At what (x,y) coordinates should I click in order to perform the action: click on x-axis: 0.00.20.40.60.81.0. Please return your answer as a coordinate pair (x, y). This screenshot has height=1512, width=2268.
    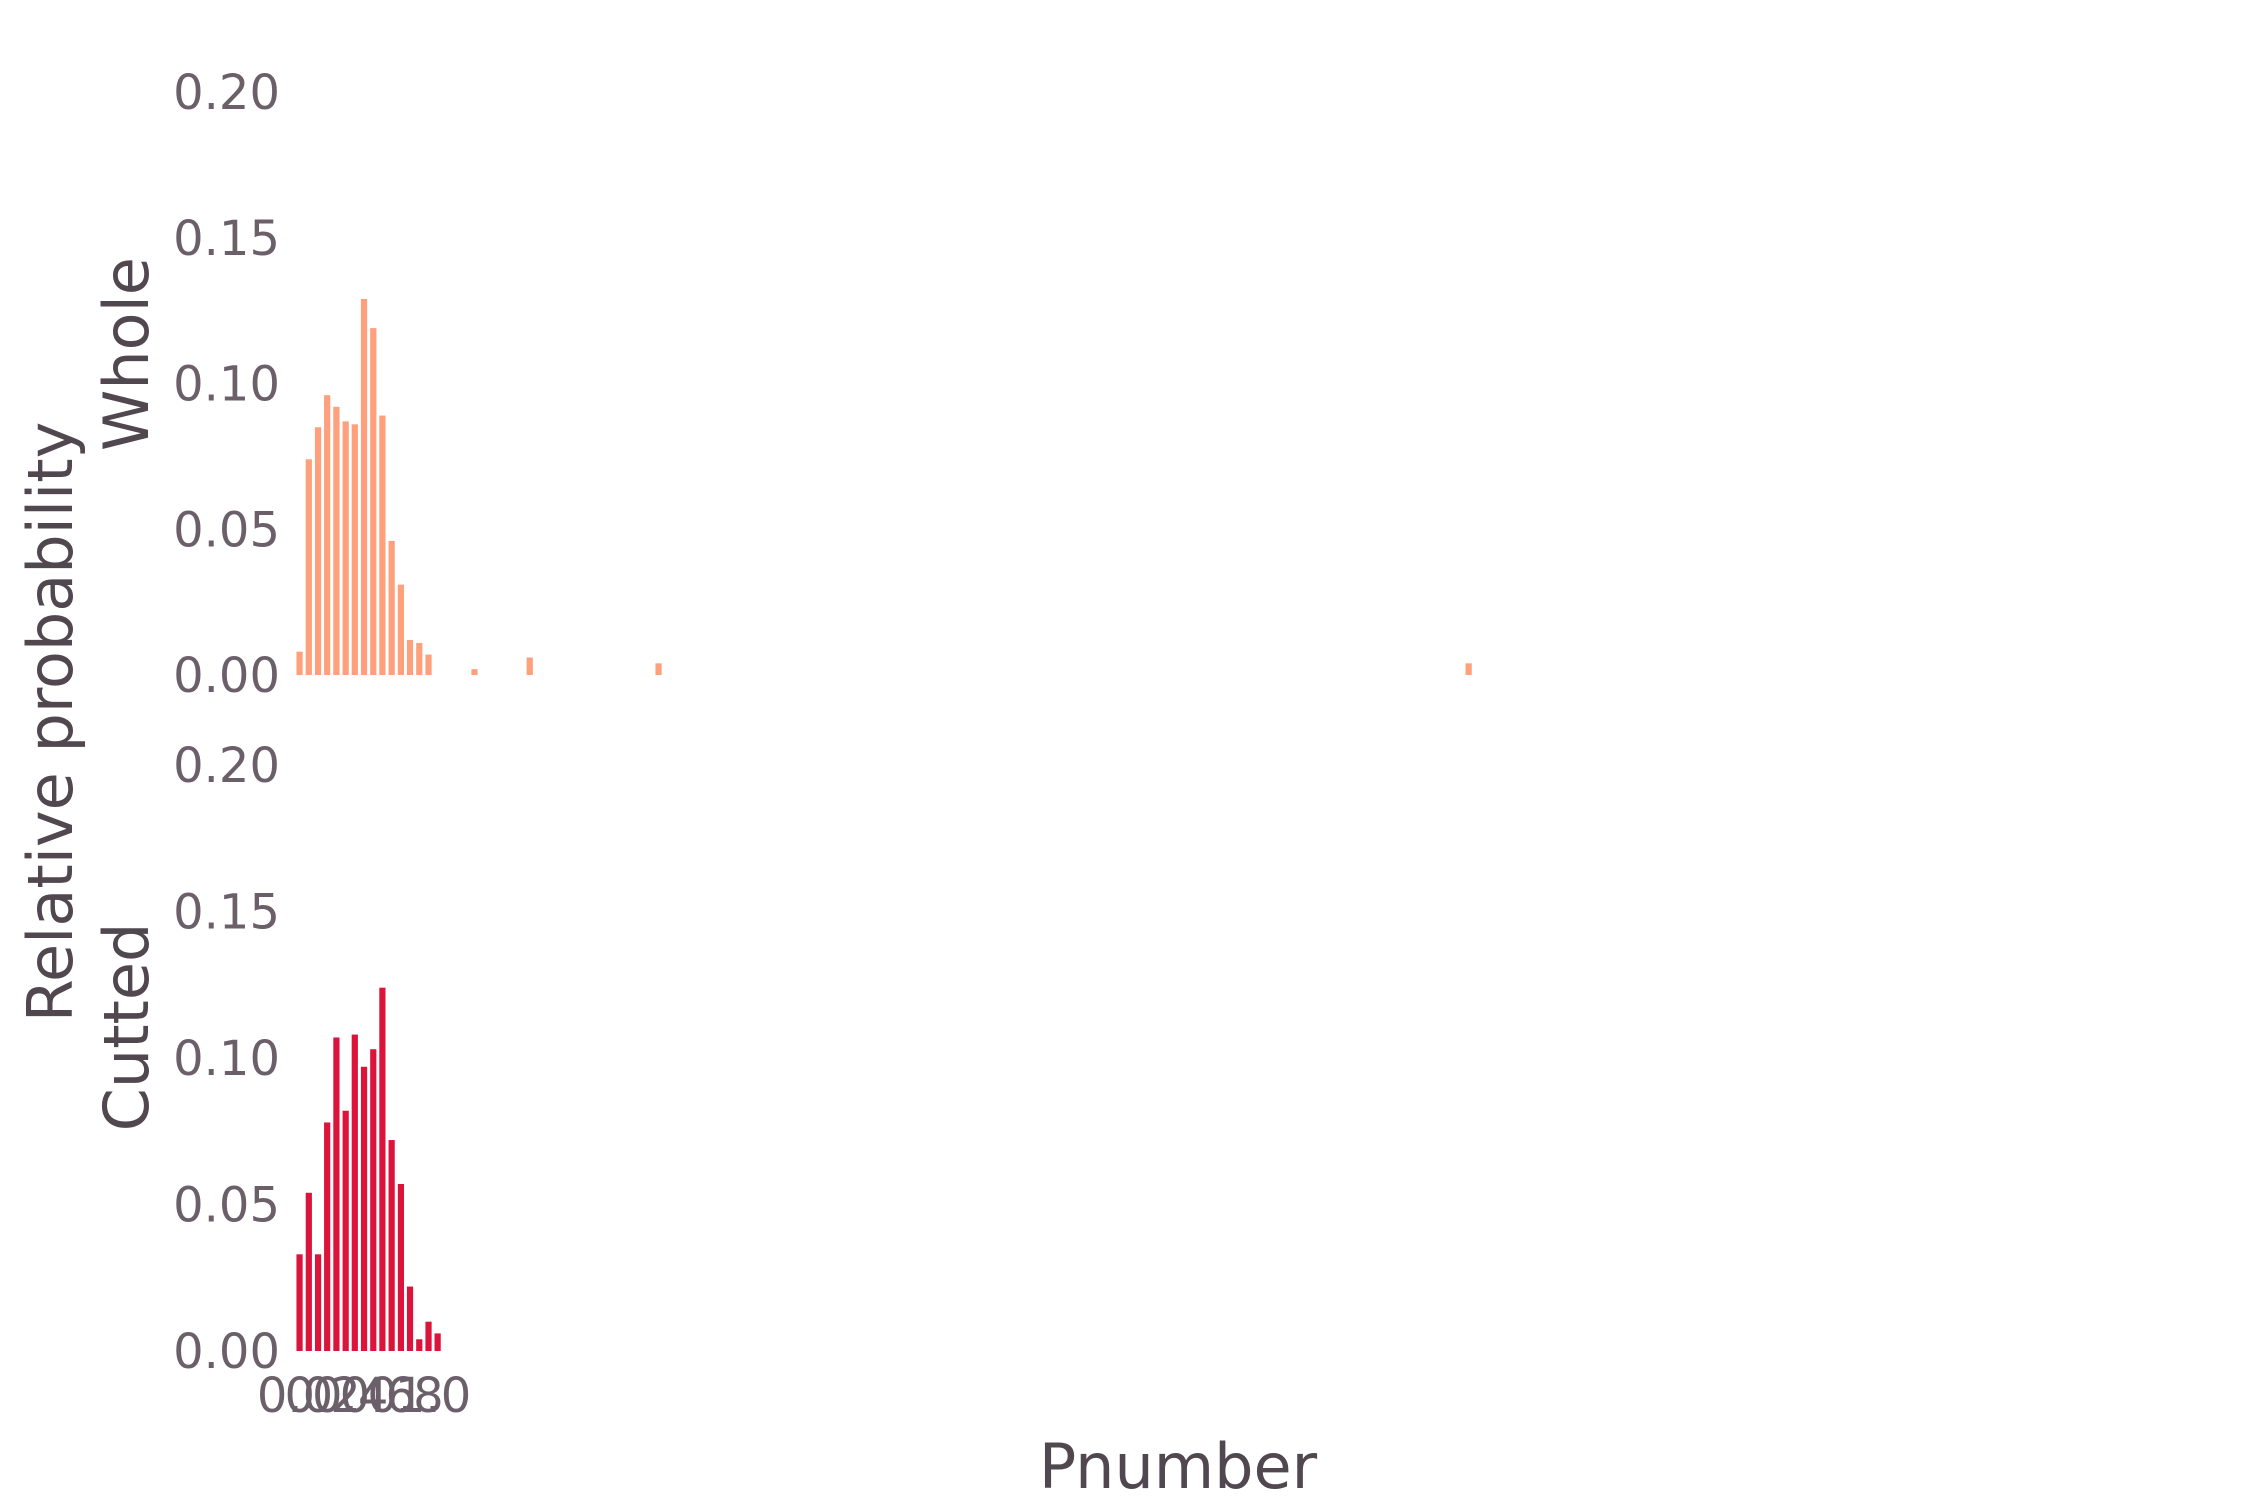
    Looking at the image, I should click on (364, 1396).